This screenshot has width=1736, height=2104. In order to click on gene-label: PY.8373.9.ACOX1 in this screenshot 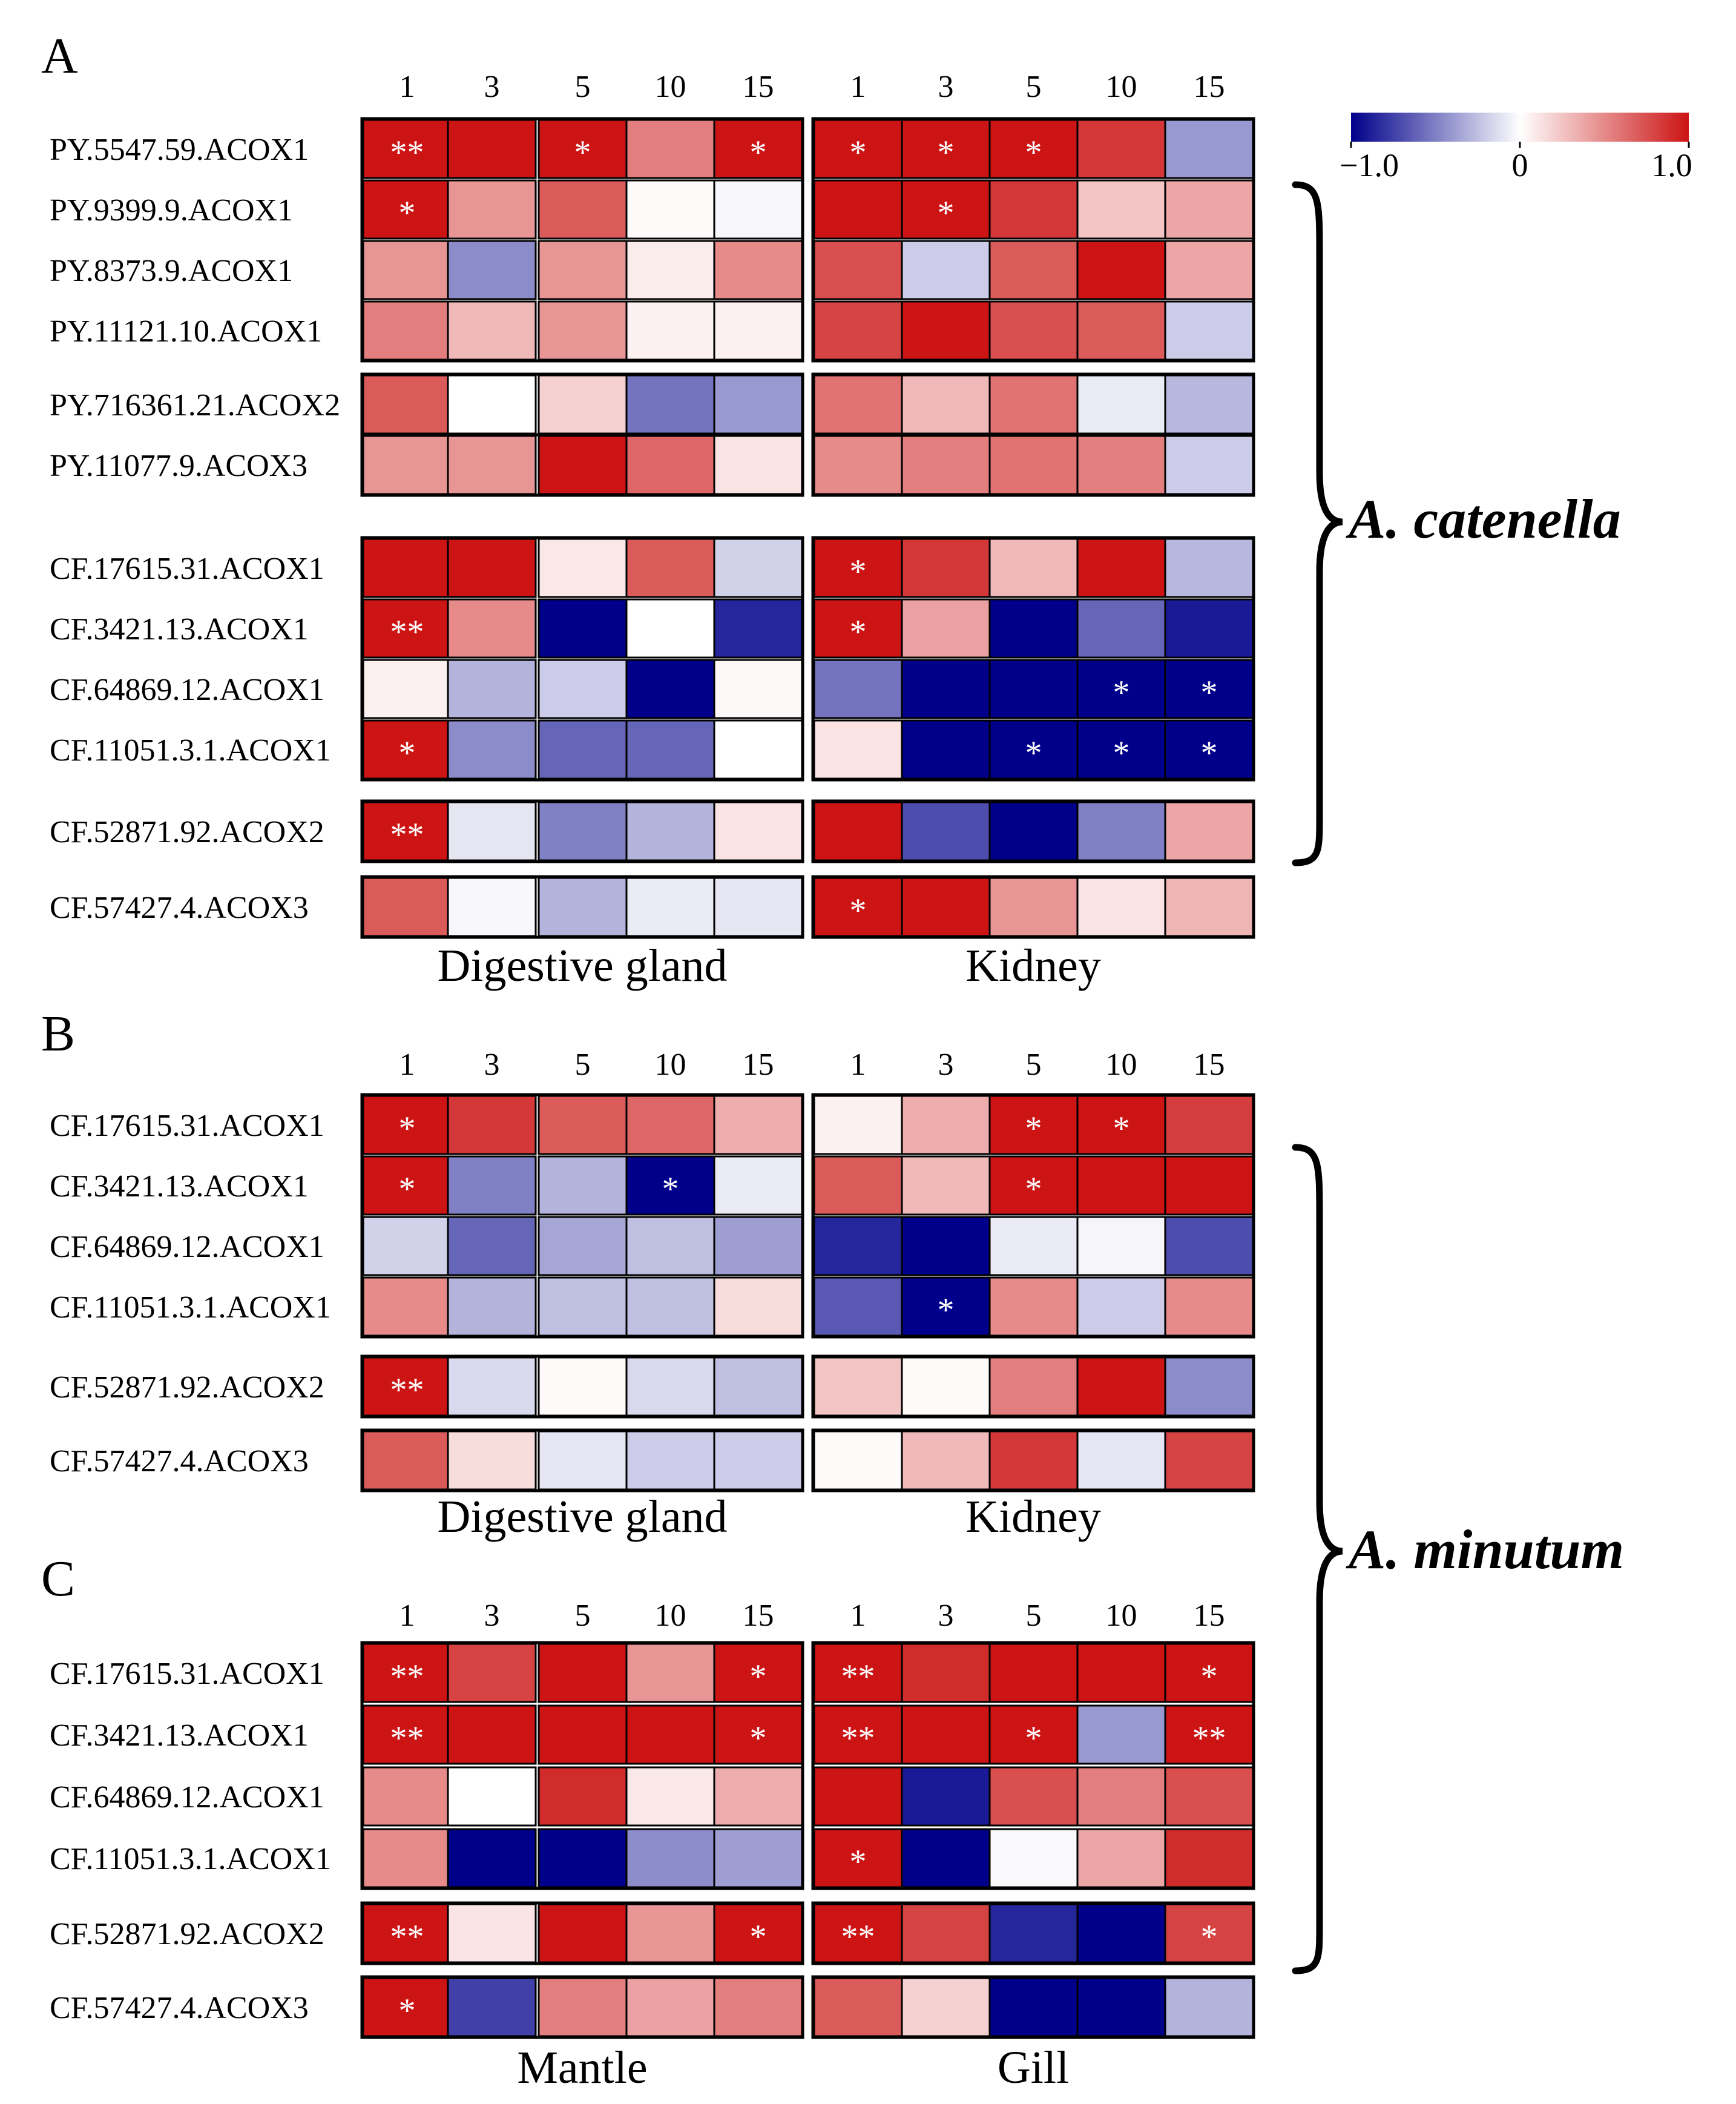, I will do `click(171, 271)`.